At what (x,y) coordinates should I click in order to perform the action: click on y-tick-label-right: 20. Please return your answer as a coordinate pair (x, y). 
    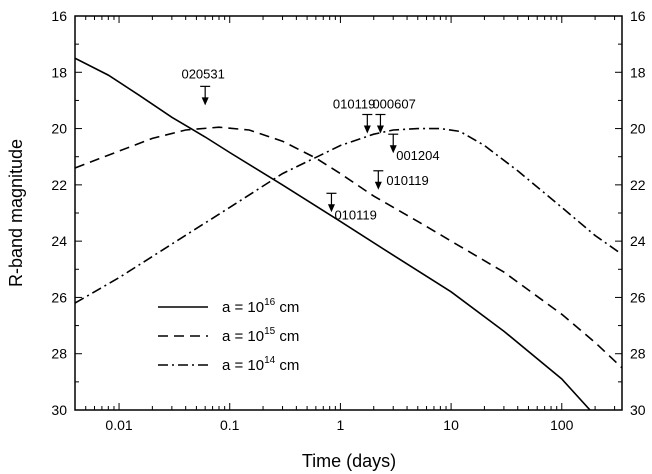
    Looking at the image, I should click on (638, 129).